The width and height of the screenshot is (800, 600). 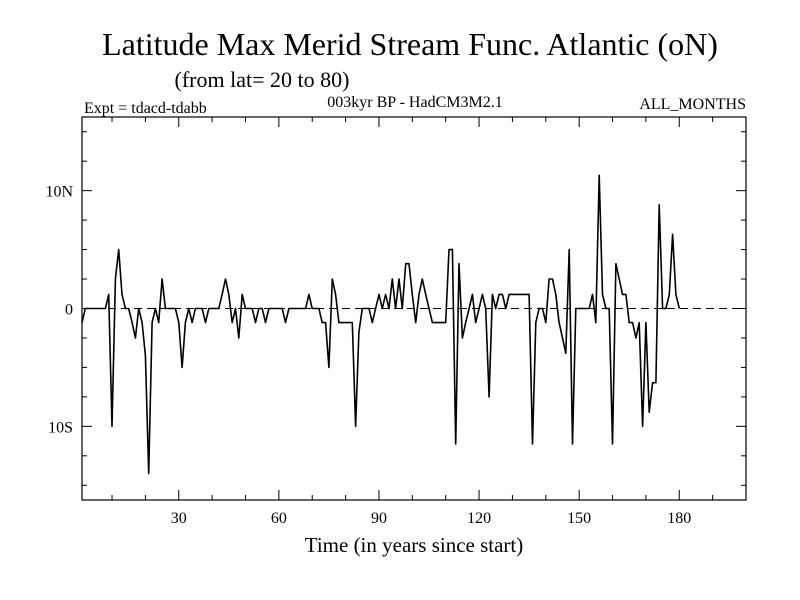 What do you see at coordinates (279, 518) in the screenshot?
I see `x-tick-label: 60` at bounding box center [279, 518].